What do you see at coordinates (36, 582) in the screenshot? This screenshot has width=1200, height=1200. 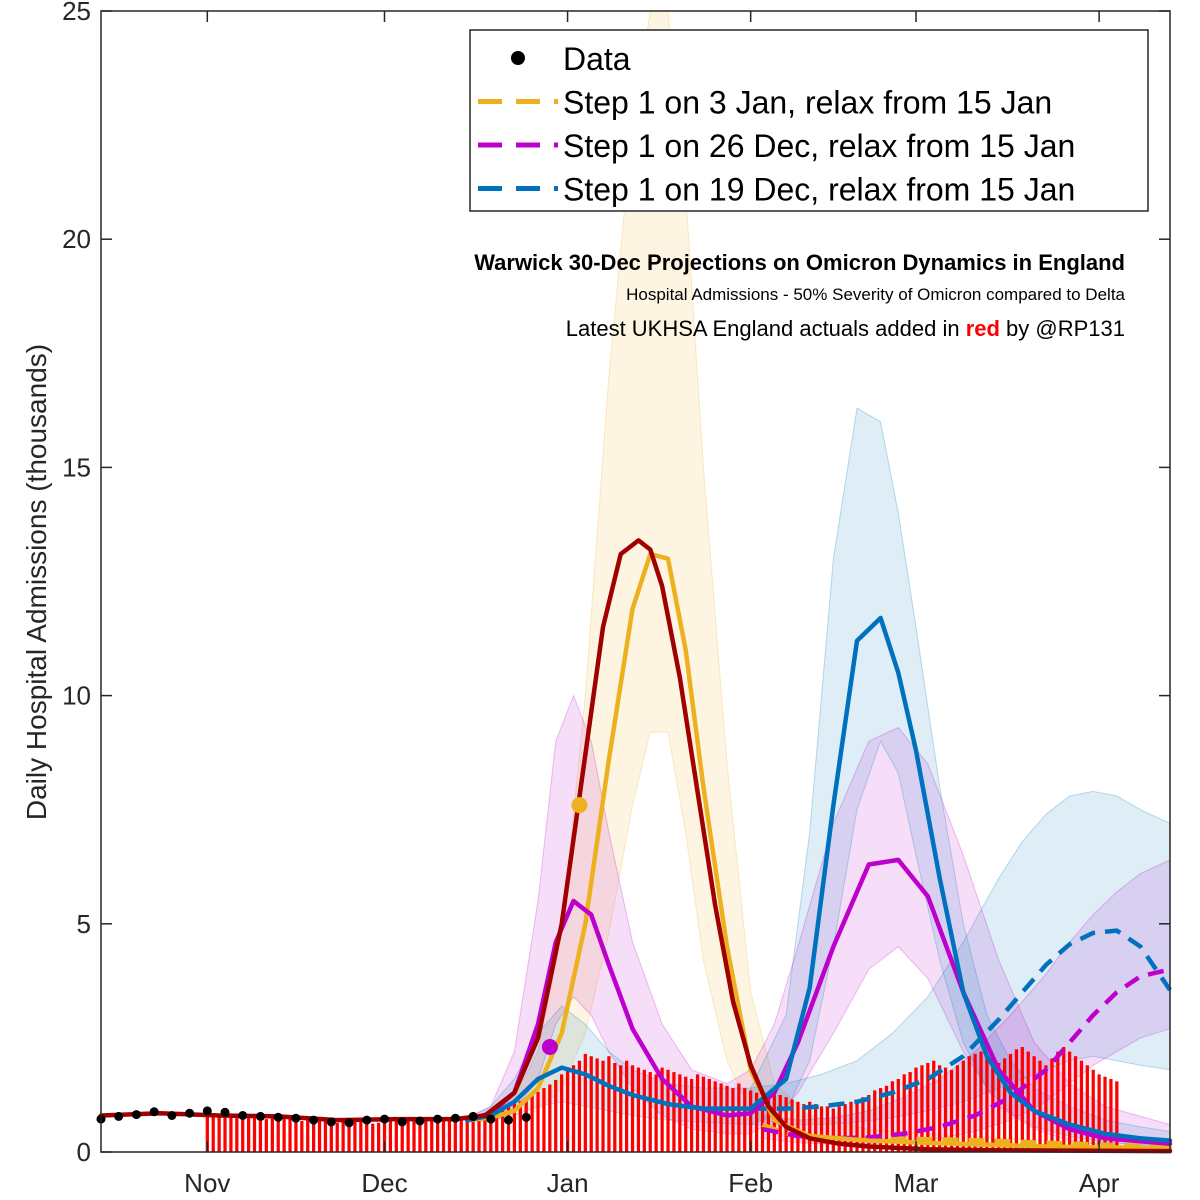 I see `y-axis-label: Daily Hospital Admissions (thousands)` at bounding box center [36, 582].